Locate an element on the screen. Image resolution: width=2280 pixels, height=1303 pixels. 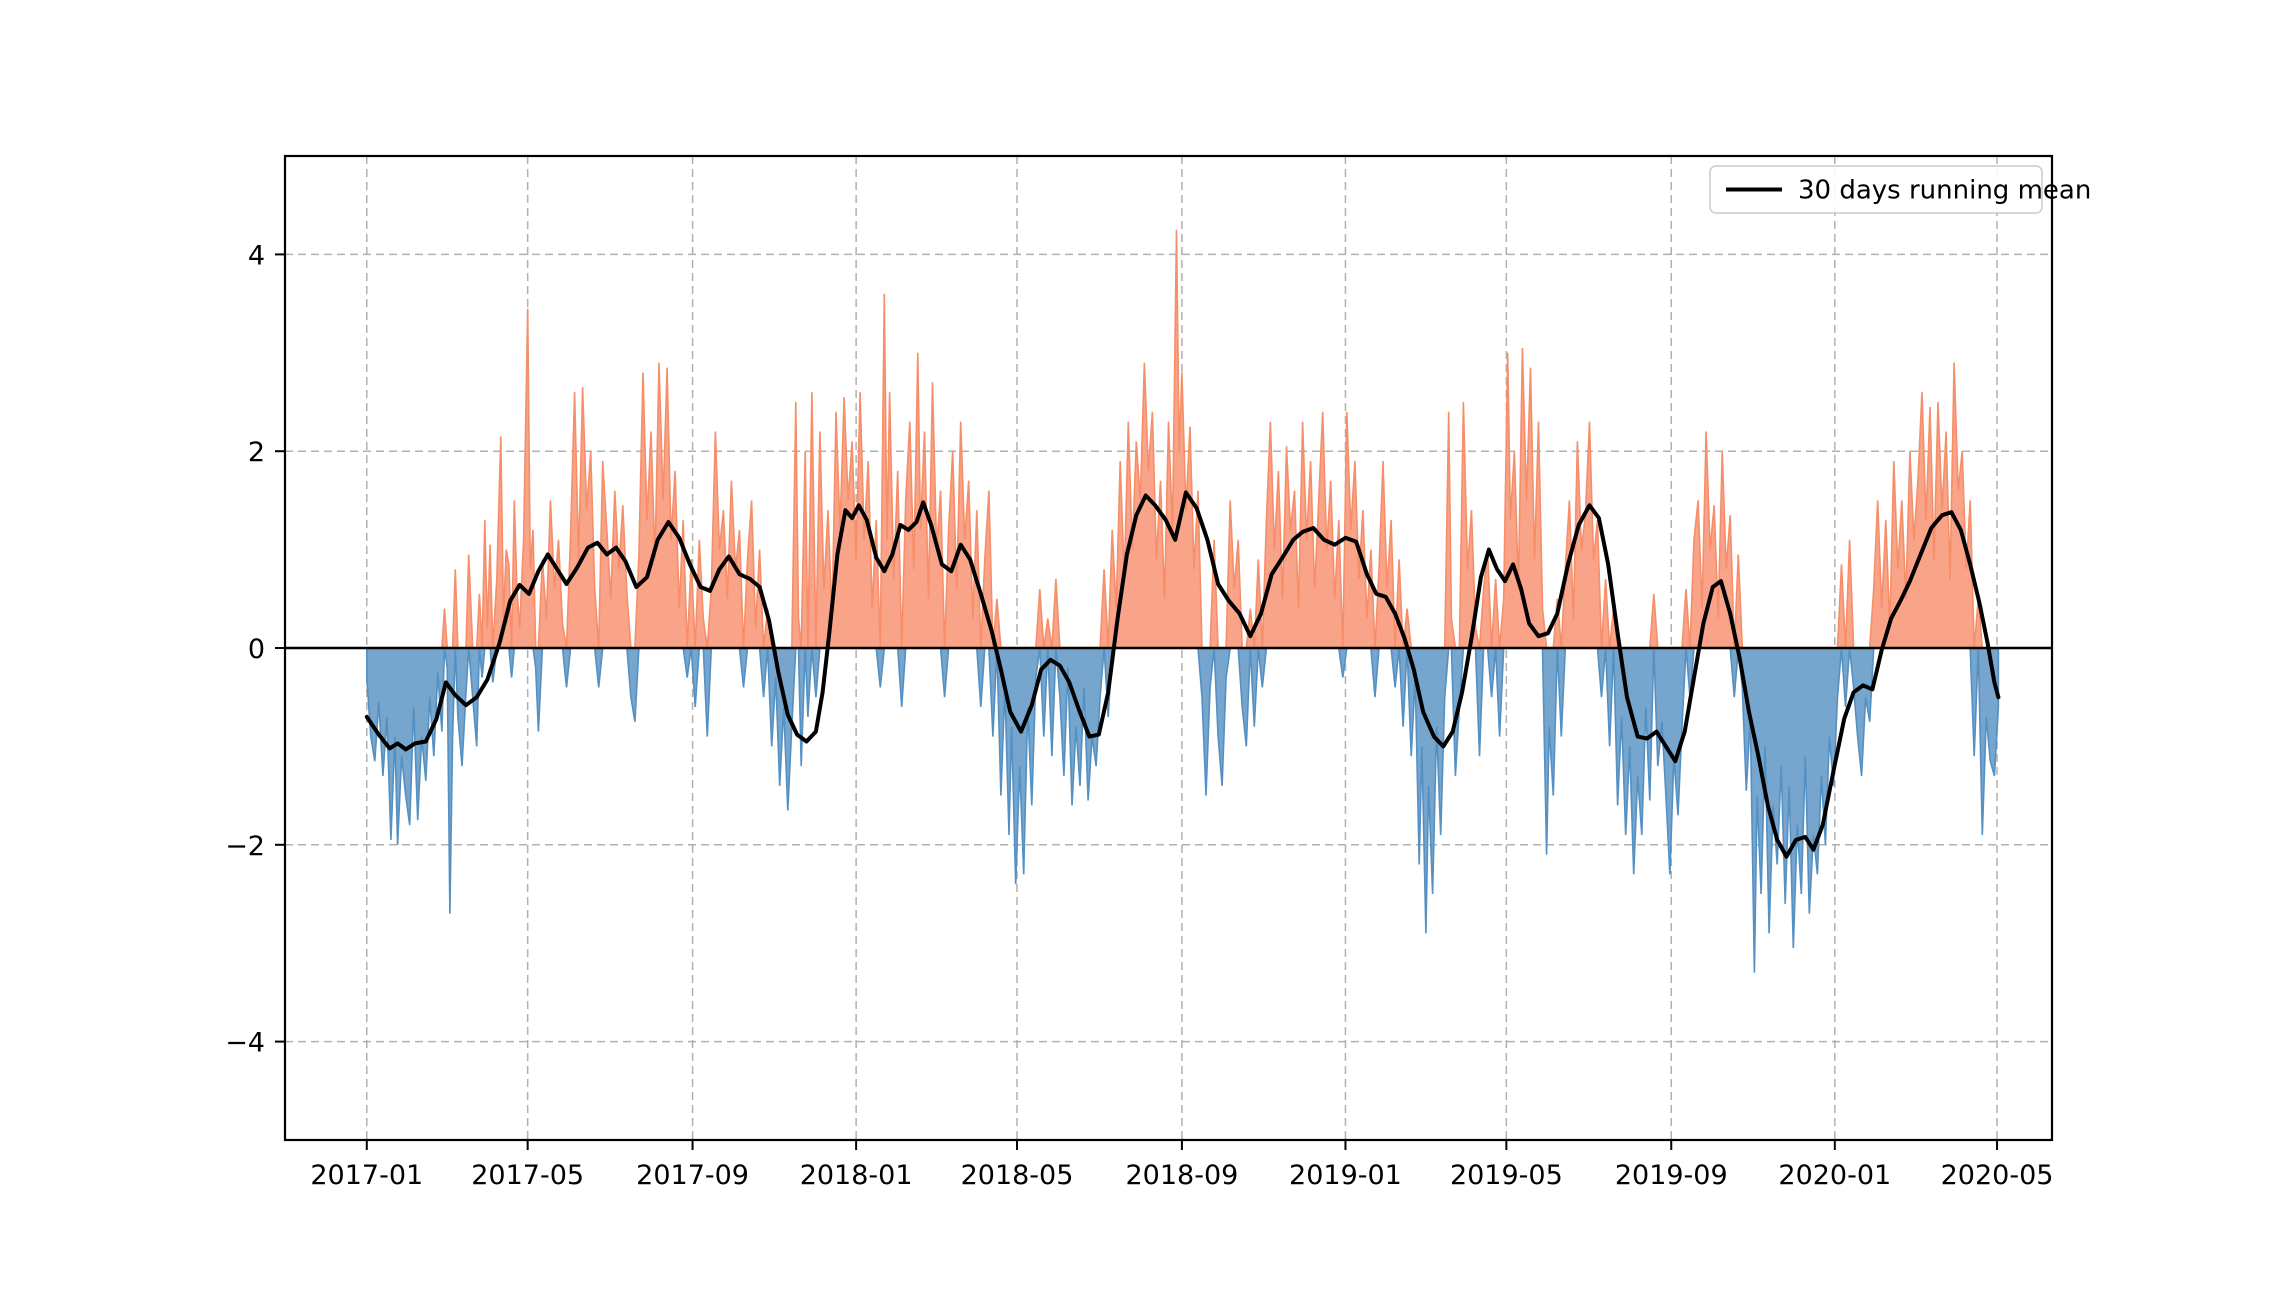
x-tick-label: 2019-01 is located at coordinates (1345, 1175).